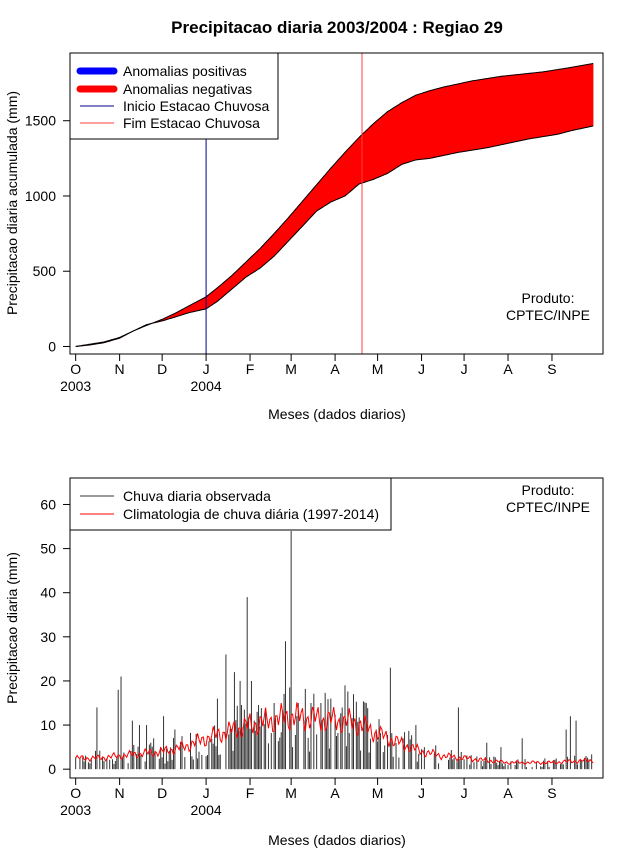 Image resolution: width=640 pixels, height=850 pixels. What do you see at coordinates (551, 369) in the screenshot?
I see `plot1-x-tick-label: S` at bounding box center [551, 369].